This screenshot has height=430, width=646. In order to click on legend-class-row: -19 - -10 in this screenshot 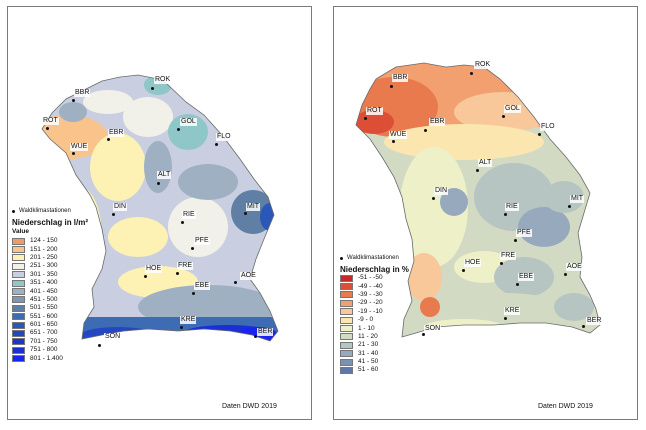, I will do `click(374, 312)`.